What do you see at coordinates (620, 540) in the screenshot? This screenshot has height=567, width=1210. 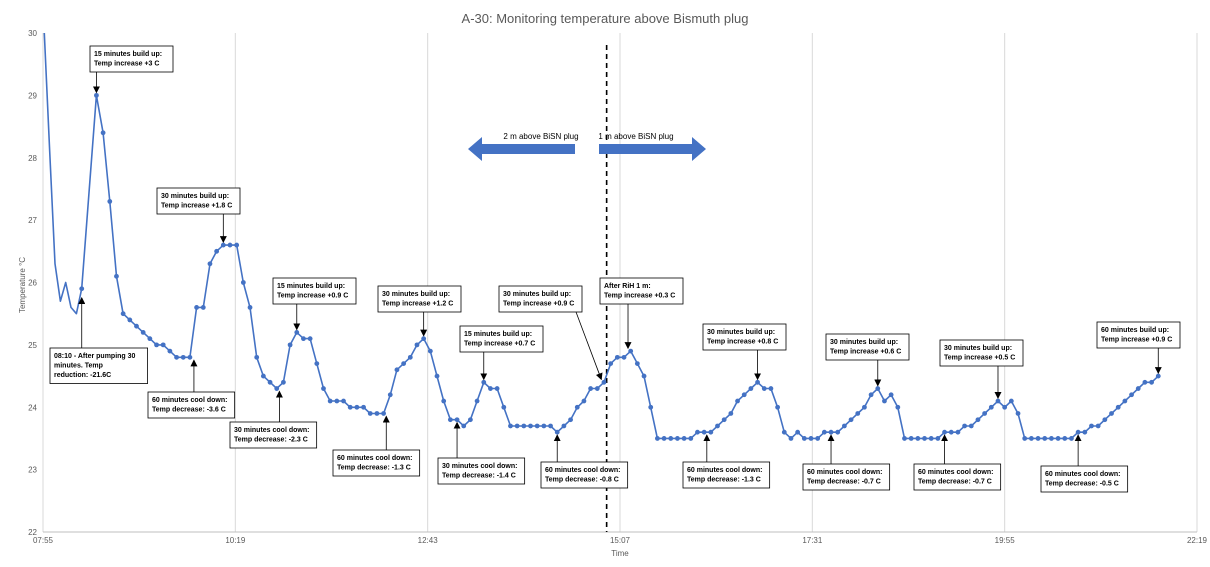 I see `x-tick-label: 15:07` at bounding box center [620, 540].